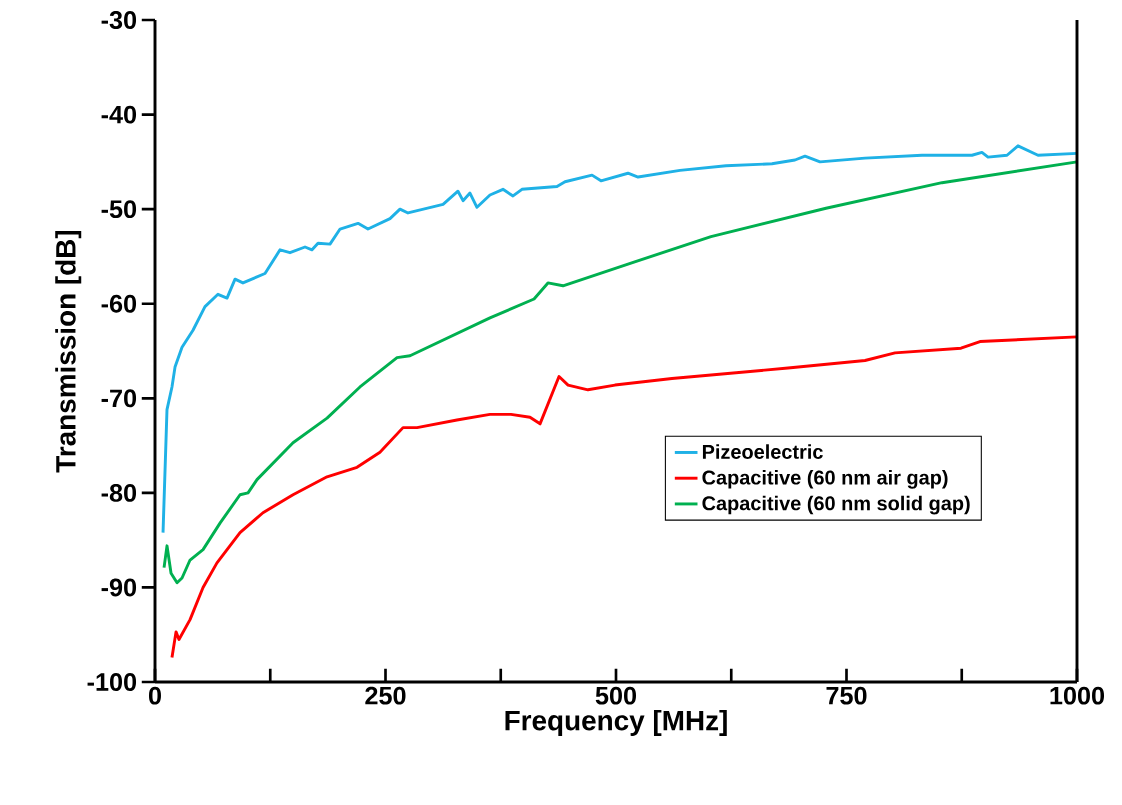 The image size is (1122, 805). Describe the element at coordinates (762, 451) in the screenshot. I see `legend-label: Pizeoelectric` at that location.